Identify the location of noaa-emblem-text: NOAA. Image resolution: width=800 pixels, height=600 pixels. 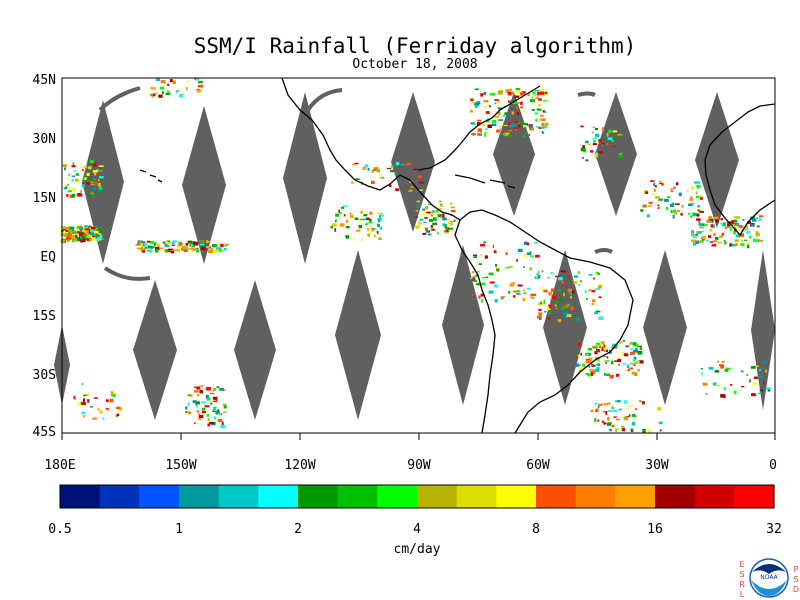
(769, 577).